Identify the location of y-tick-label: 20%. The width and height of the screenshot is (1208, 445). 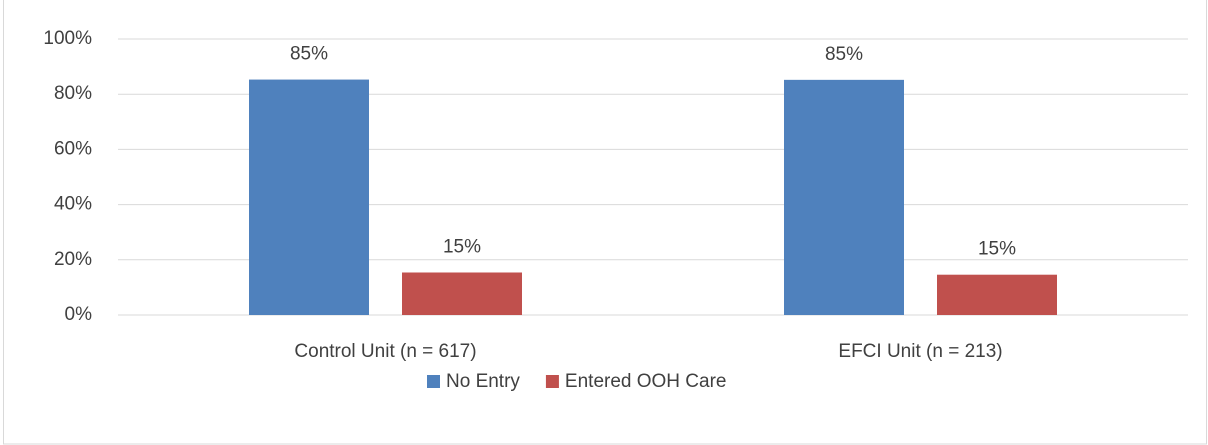
(73, 259).